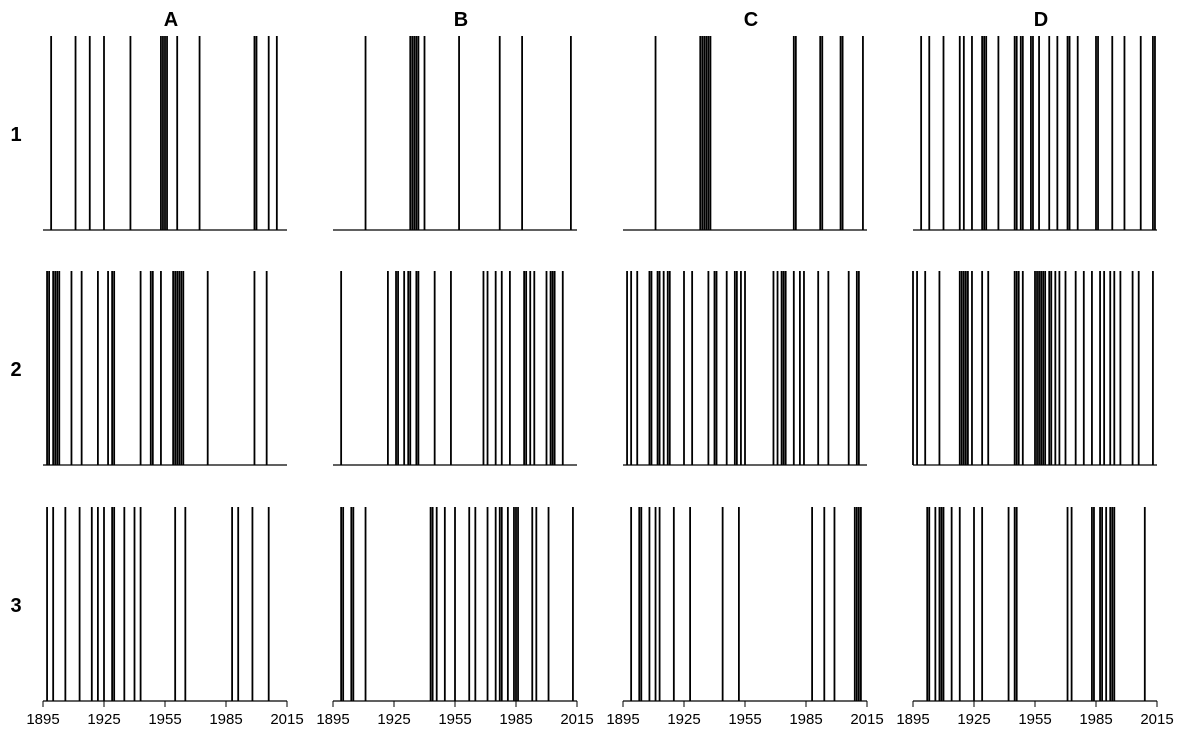  I want to click on column-title-a: A, so click(171, 20).